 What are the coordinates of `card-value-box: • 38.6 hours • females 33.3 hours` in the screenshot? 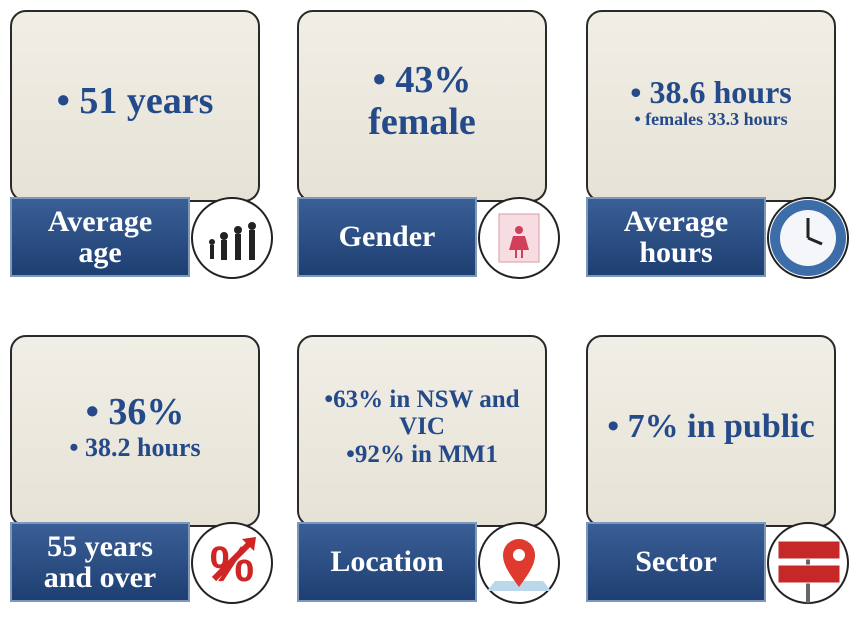 It's located at (711, 106).